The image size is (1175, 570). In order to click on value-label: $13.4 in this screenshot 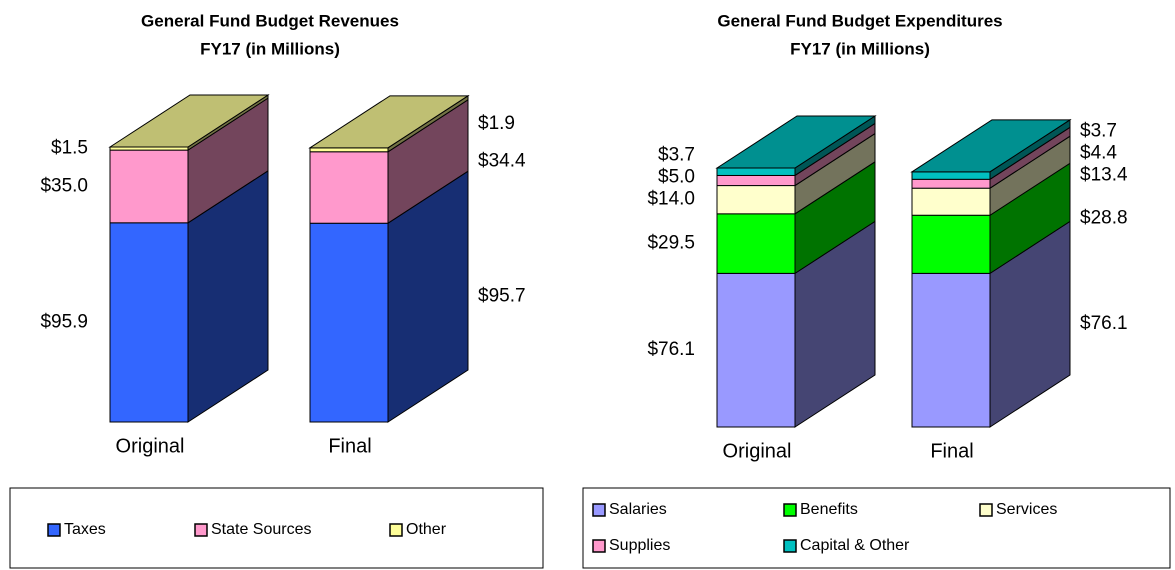, I will do `click(1104, 175)`.